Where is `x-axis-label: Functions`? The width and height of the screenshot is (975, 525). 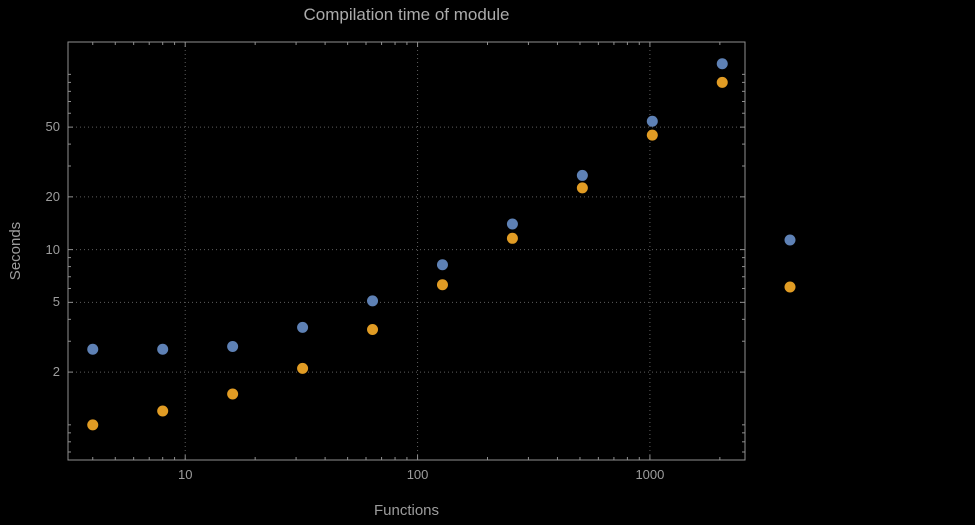 x-axis-label: Functions is located at coordinates (406, 510).